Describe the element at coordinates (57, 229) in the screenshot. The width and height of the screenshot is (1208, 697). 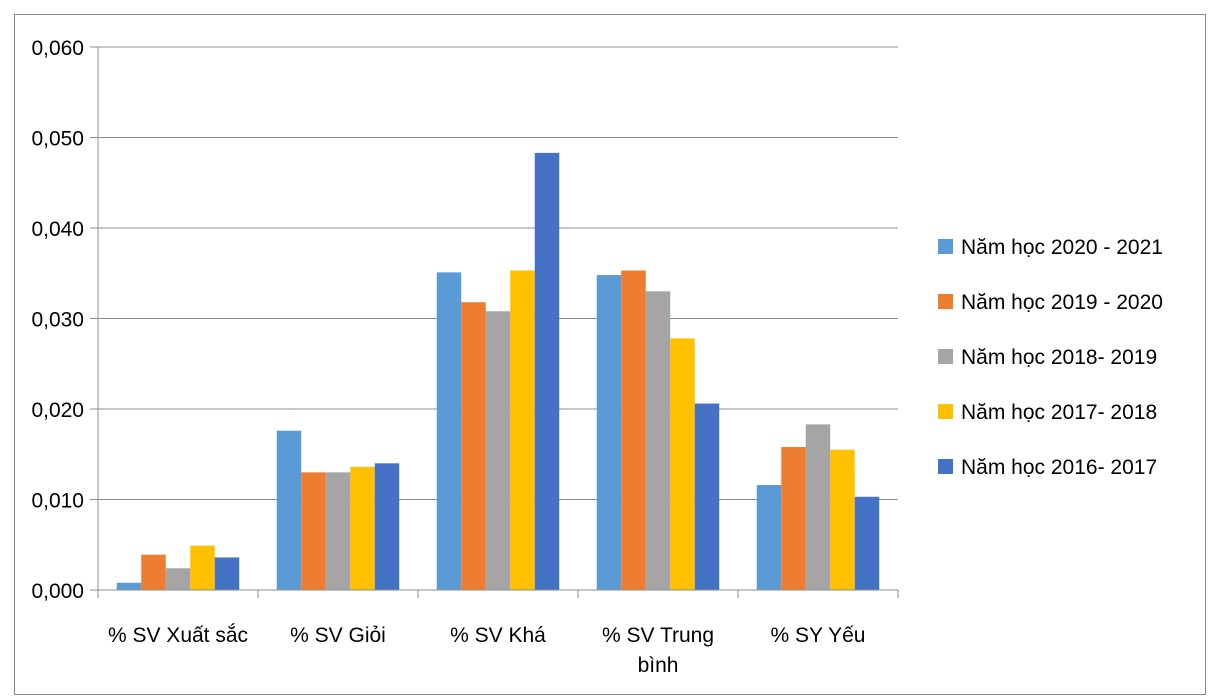
I see `y-tick-label: 0,040` at that location.